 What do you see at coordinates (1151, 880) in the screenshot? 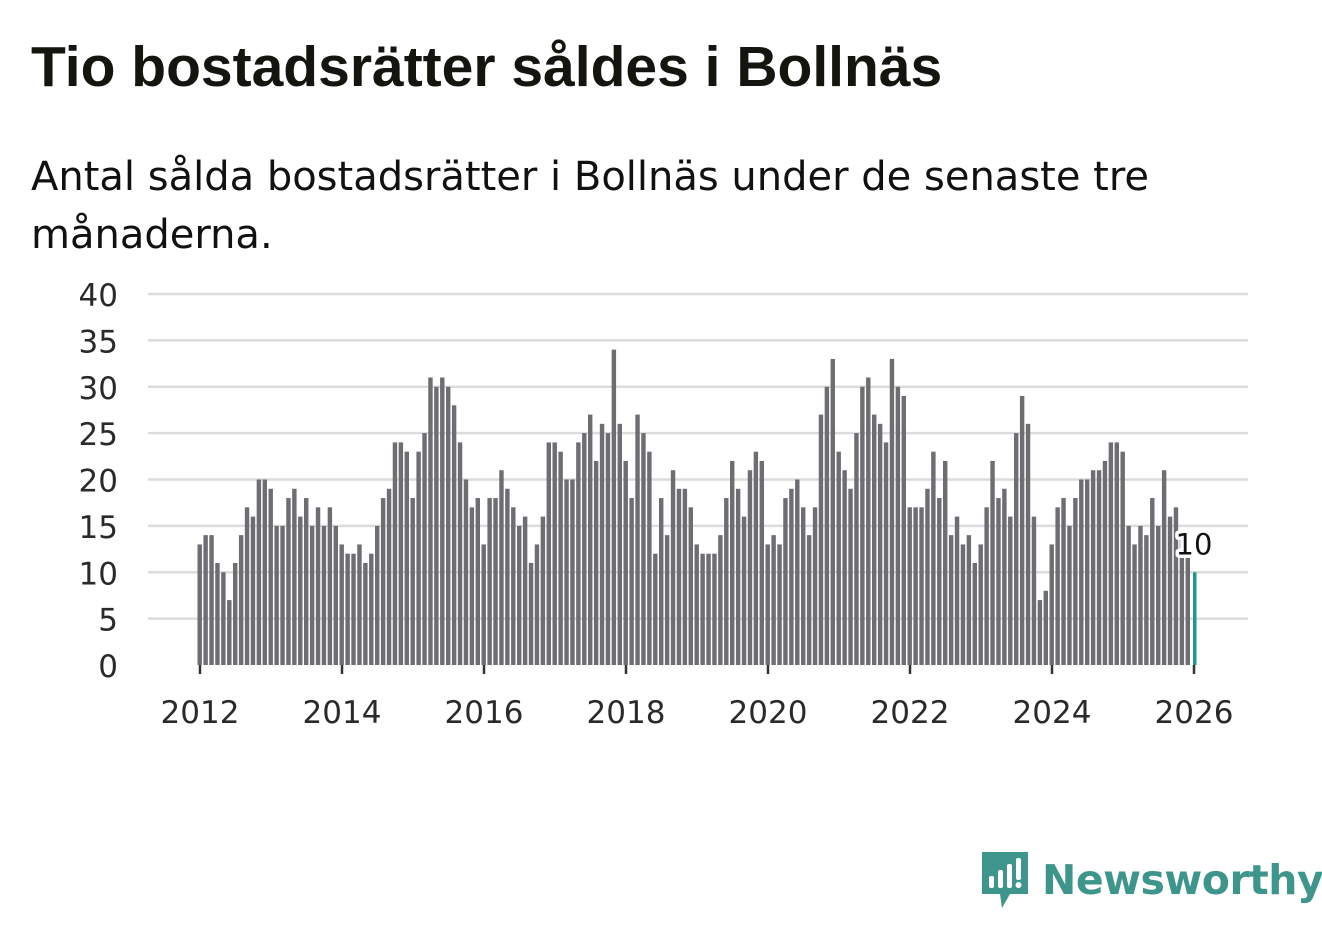
I see `brand-logo: Newsworthy` at bounding box center [1151, 880].